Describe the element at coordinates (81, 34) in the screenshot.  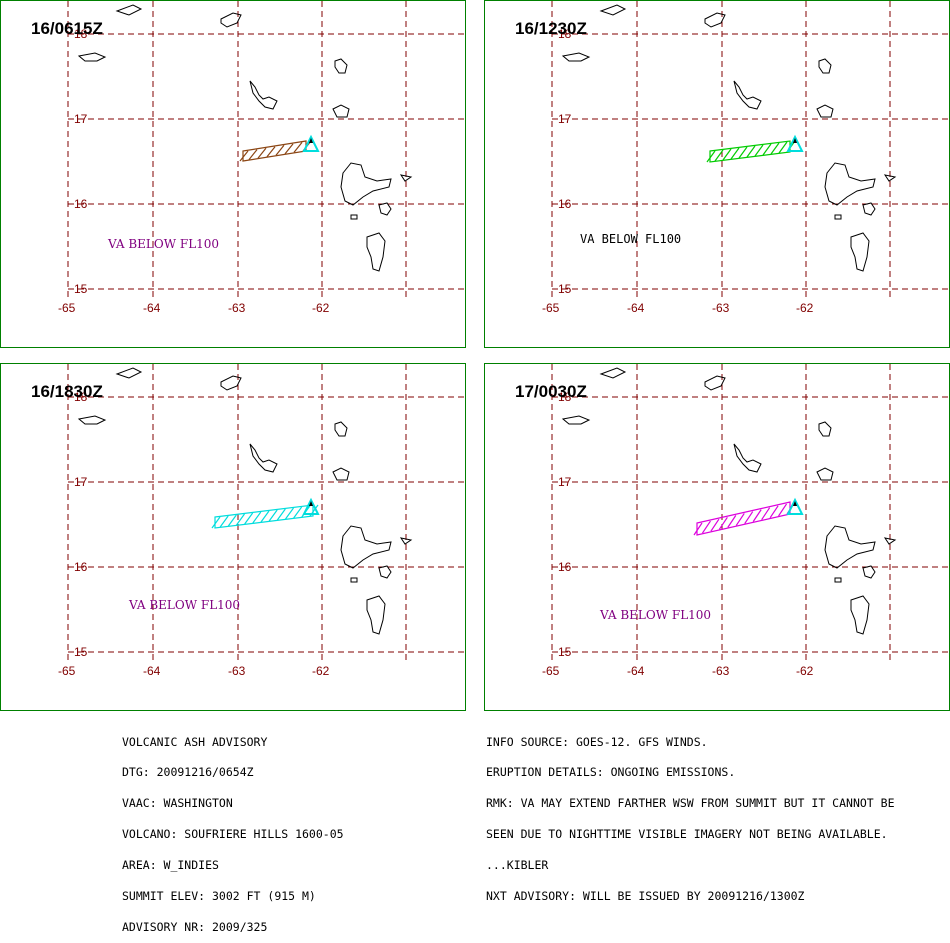
I see `latitude-label: 18` at that location.